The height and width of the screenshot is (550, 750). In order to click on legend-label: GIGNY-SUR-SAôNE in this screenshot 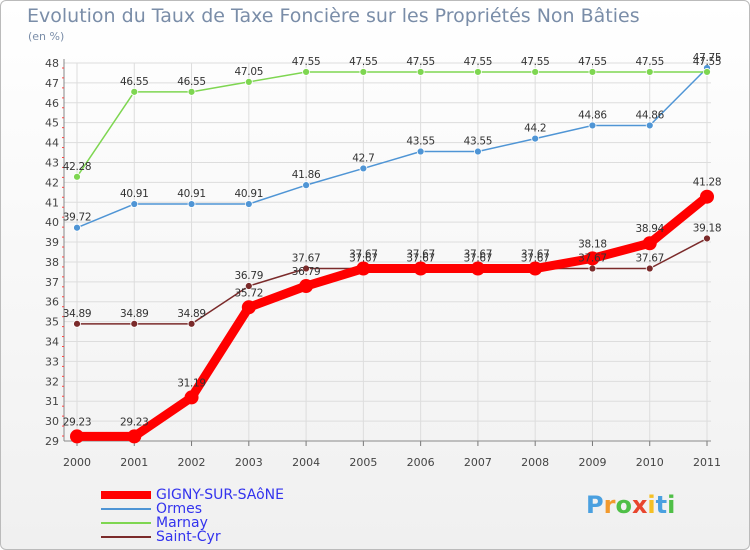, I will do `click(220, 495)`.